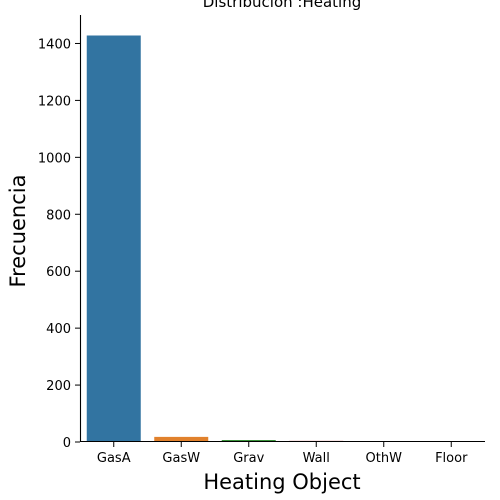 The height and width of the screenshot is (500, 500). Describe the element at coordinates (114, 238) in the screenshot. I see `bar-gasa` at that location.